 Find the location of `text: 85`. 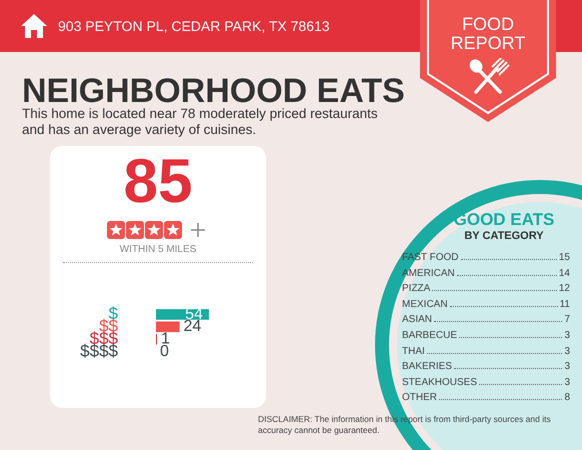

text: 85 is located at coordinates (158, 182).